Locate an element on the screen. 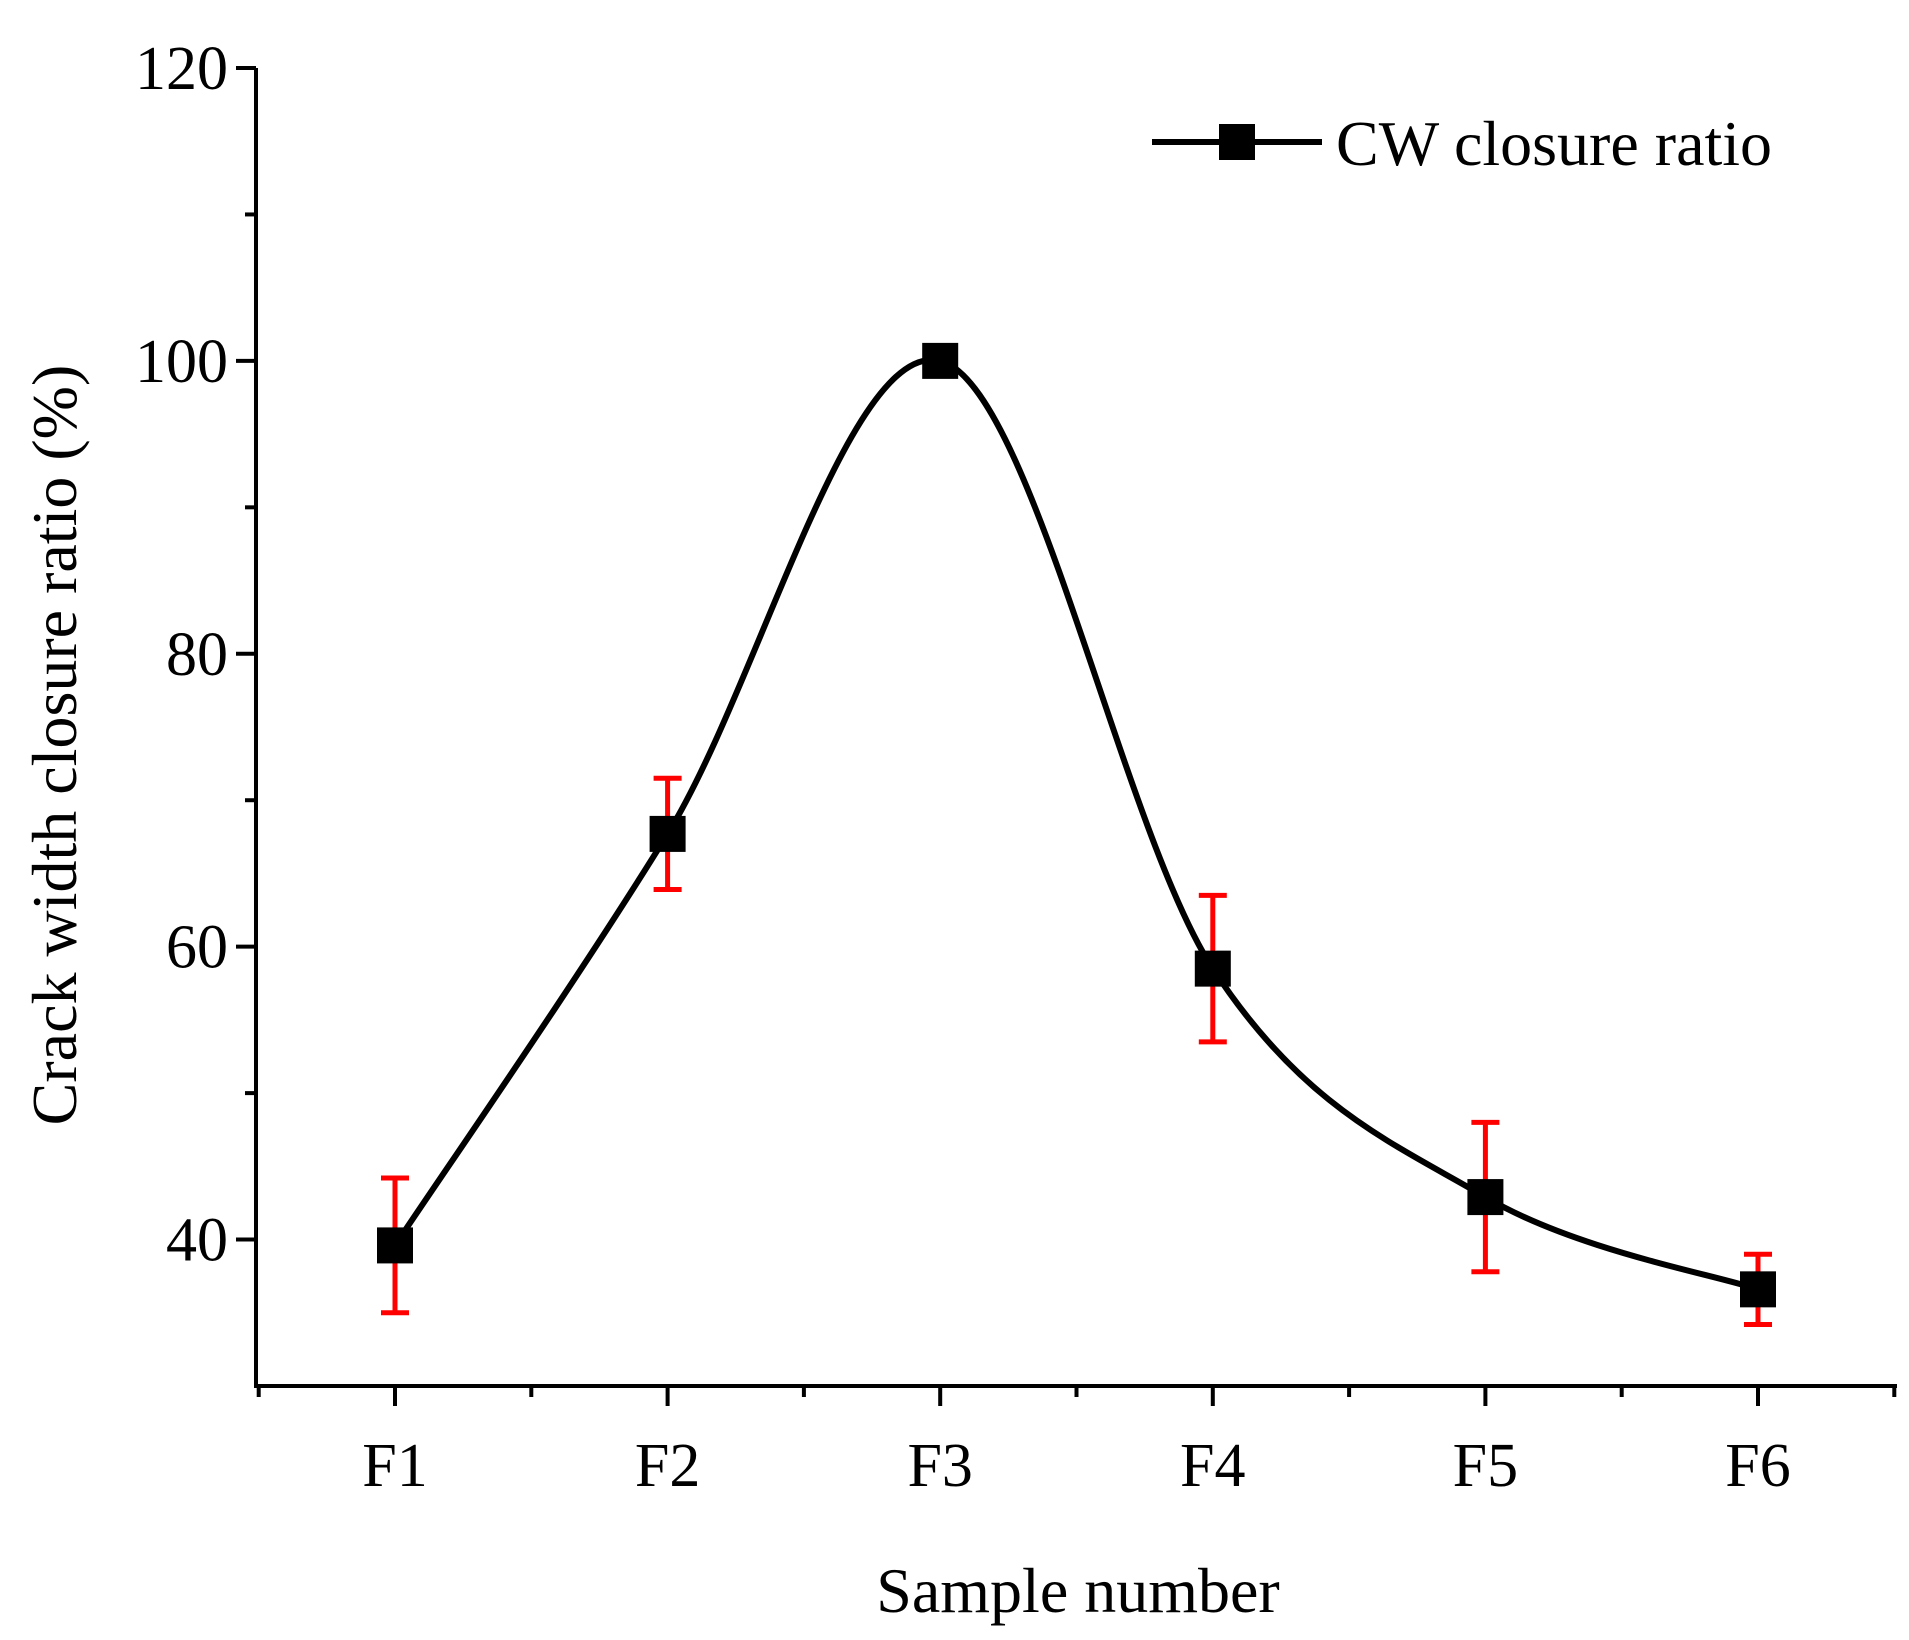 This screenshot has height=1640, width=1909. legend-marker is located at coordinates (1237, 142).